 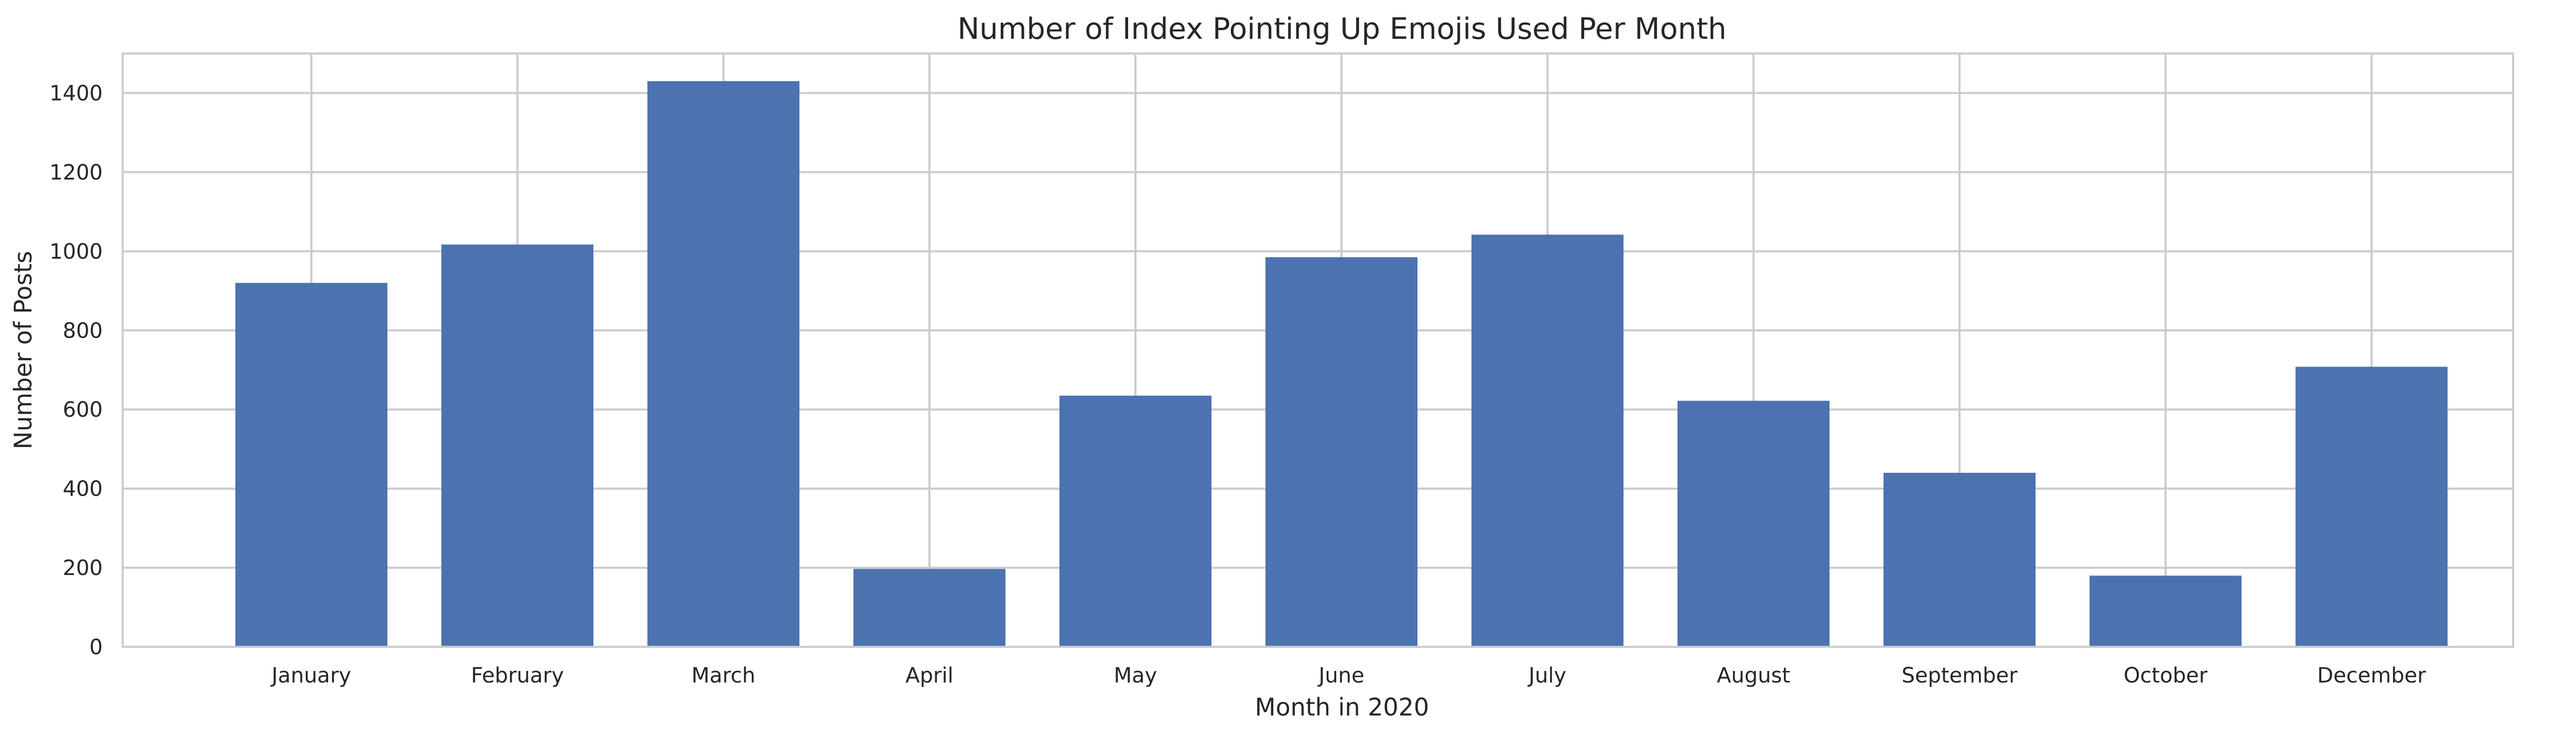 What do you see at coordinates (1960, 560) in the screenshot?
I see `bar-september` at bounding box center [1960, 560].